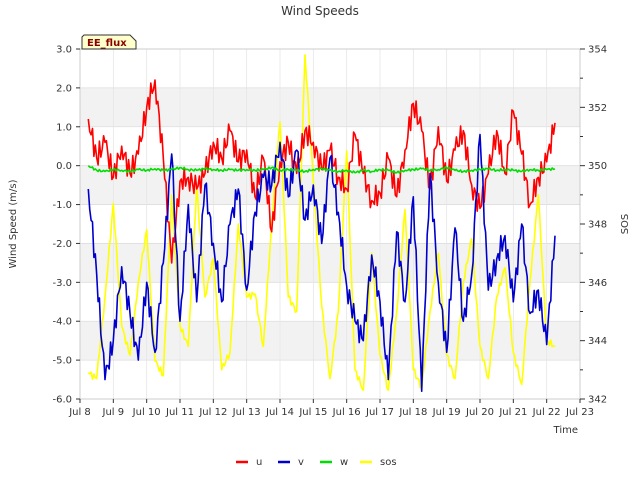 The width and height of the screenshot is (640, 480). Describe the element at coordinates (579, 412) in the screenshot. I see `x-tick-label-15: Jul 23` at that location.